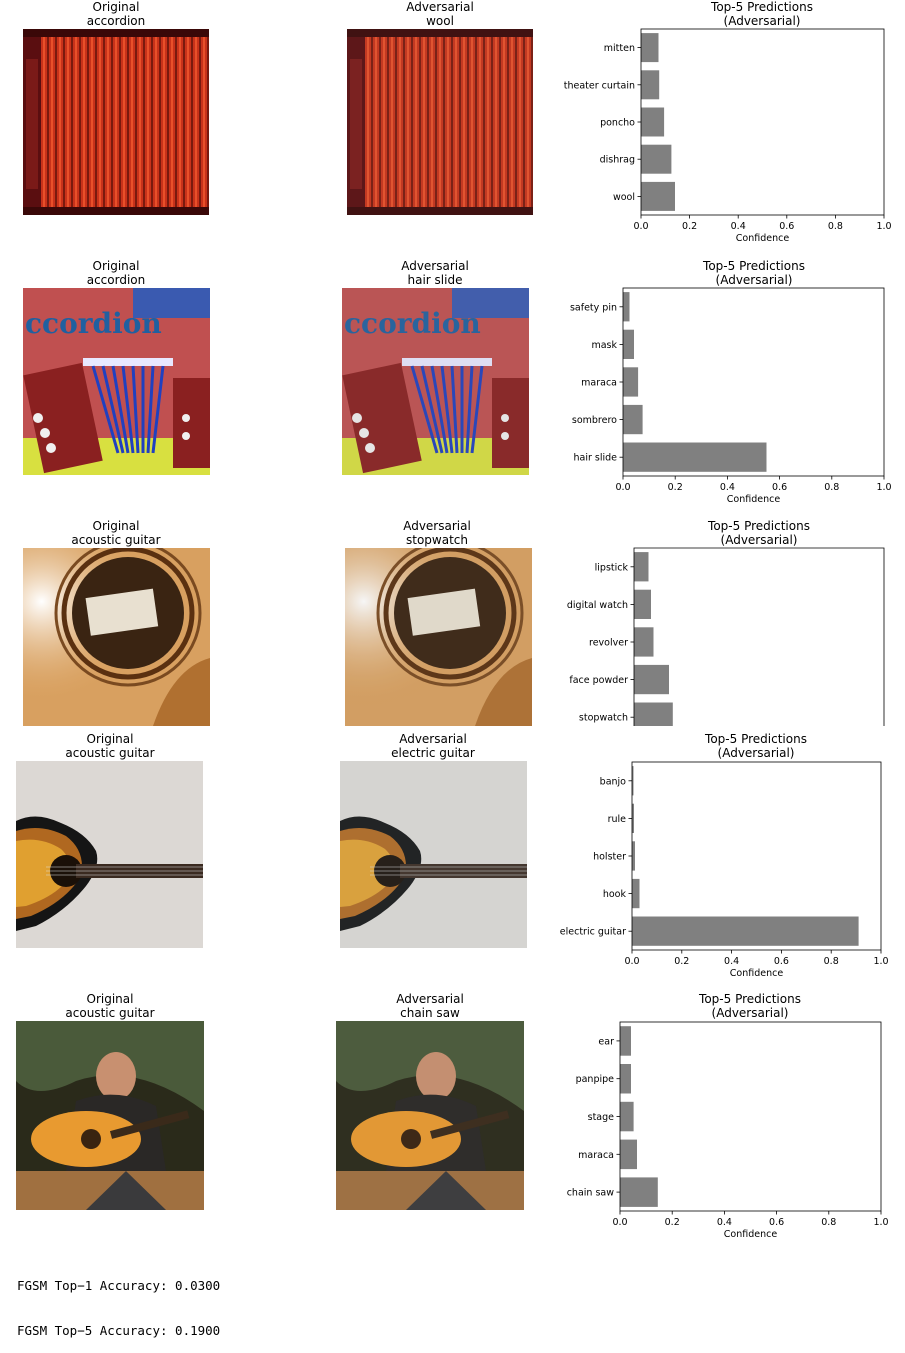 This screenshot has height=1353, width=905. I want to click on bar-ear, so click(625, 1041).